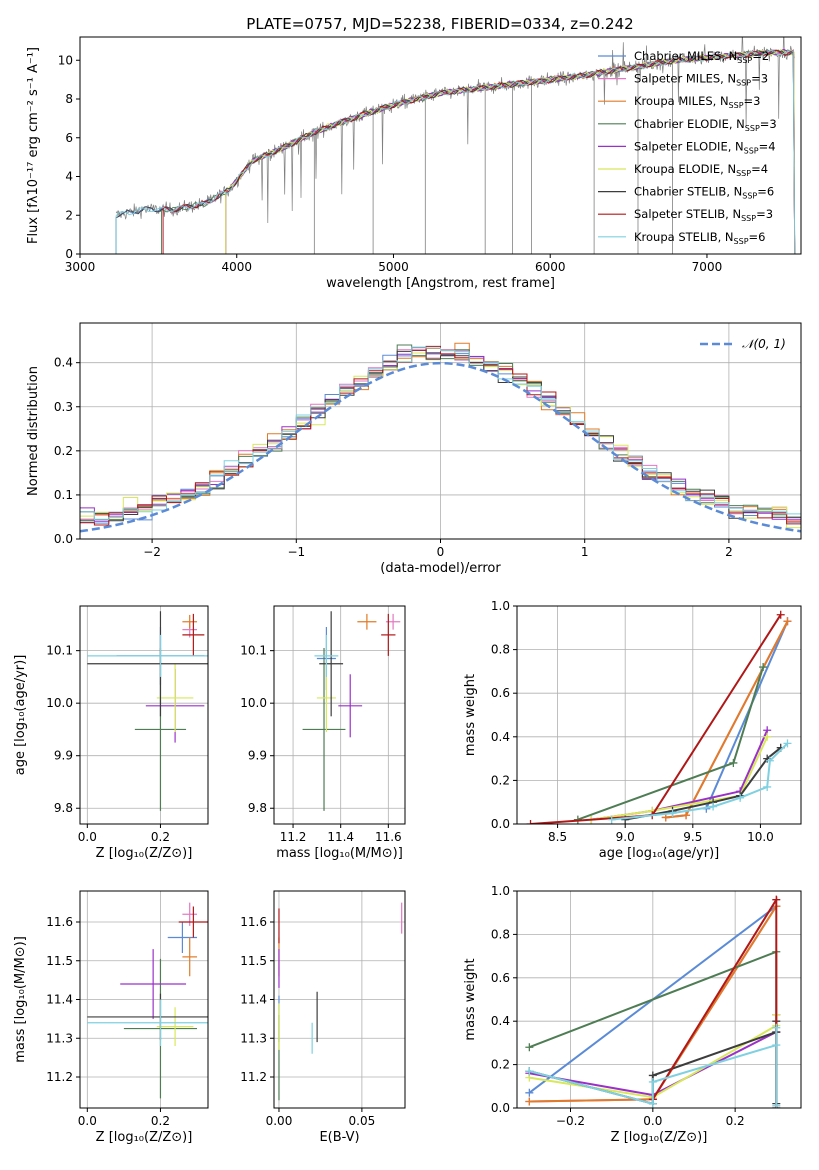 The image size is (819, 1170). What do you see at coordinates (63, 756) in the screenshot?
I see `y-tick-label: 9.9` at bounding box center [63, 756].